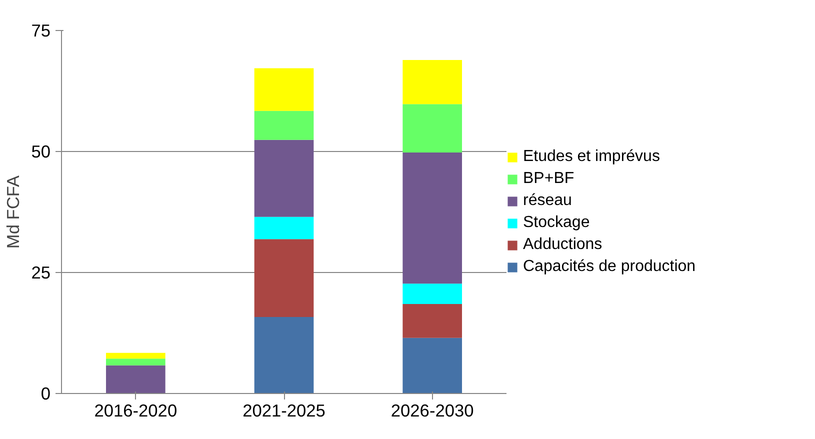 This screenshot has height=439, width=815. I want to click on y-tick-label: 25, so click(41, 272).